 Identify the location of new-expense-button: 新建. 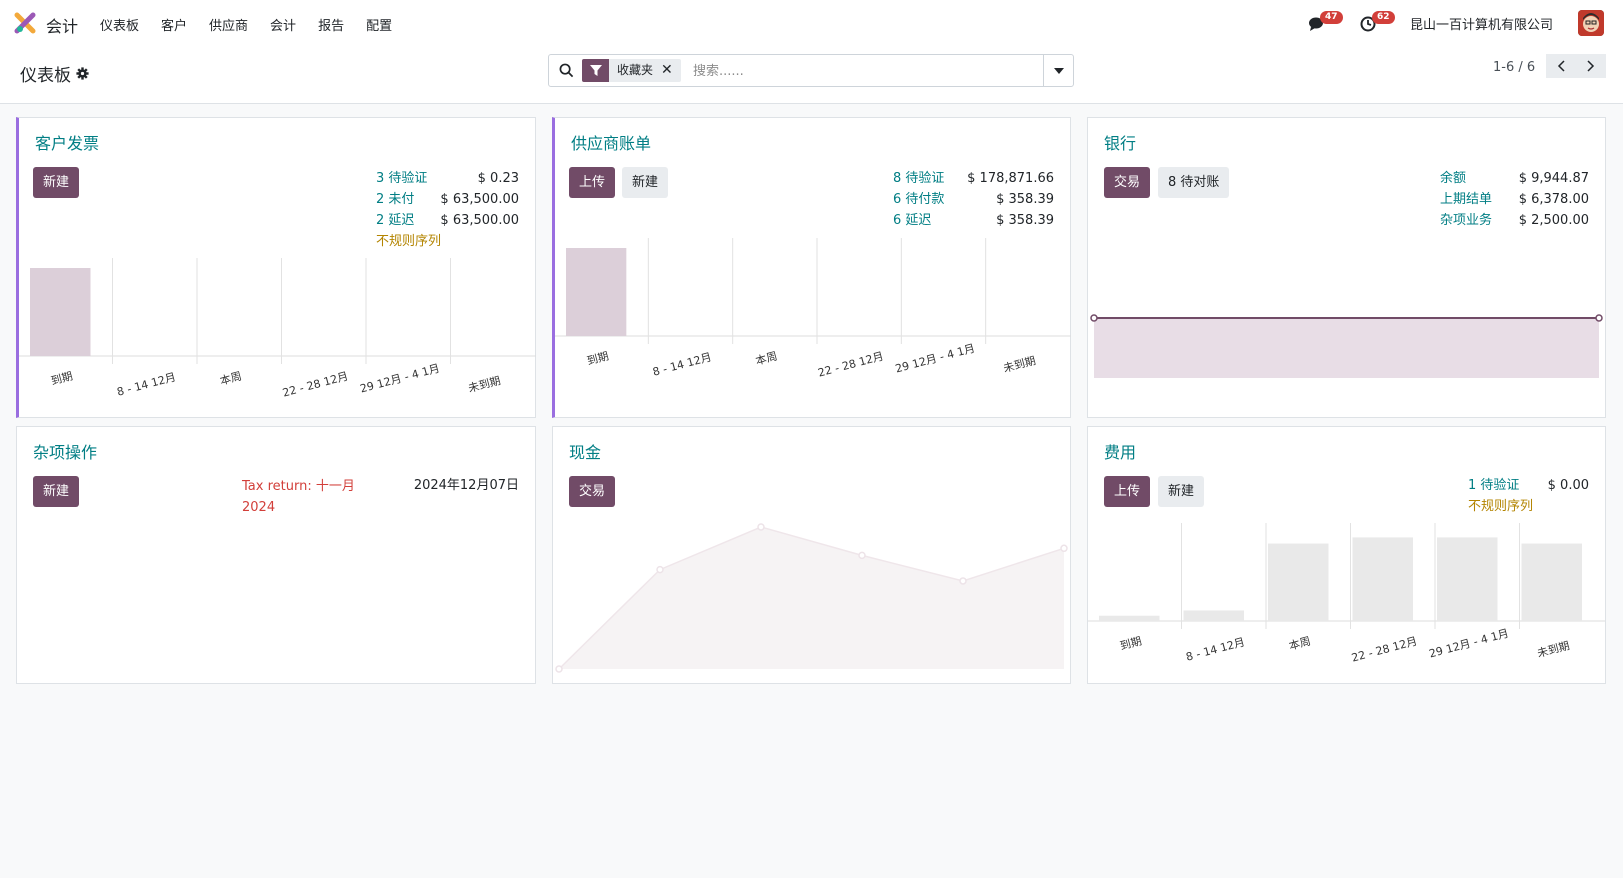
(1181, 491).